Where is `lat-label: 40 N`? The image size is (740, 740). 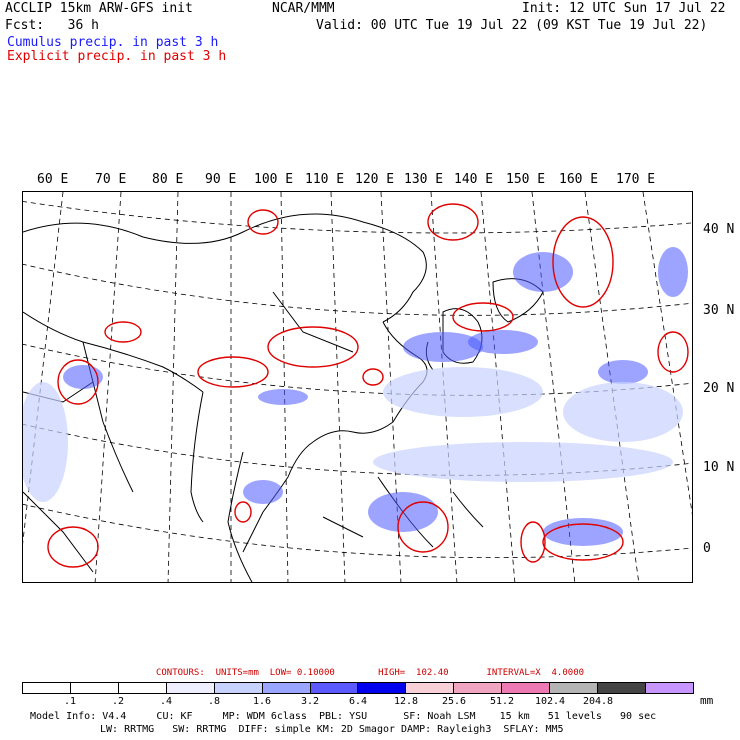
lat-label: 40 N is located at coordinates (719, 229).